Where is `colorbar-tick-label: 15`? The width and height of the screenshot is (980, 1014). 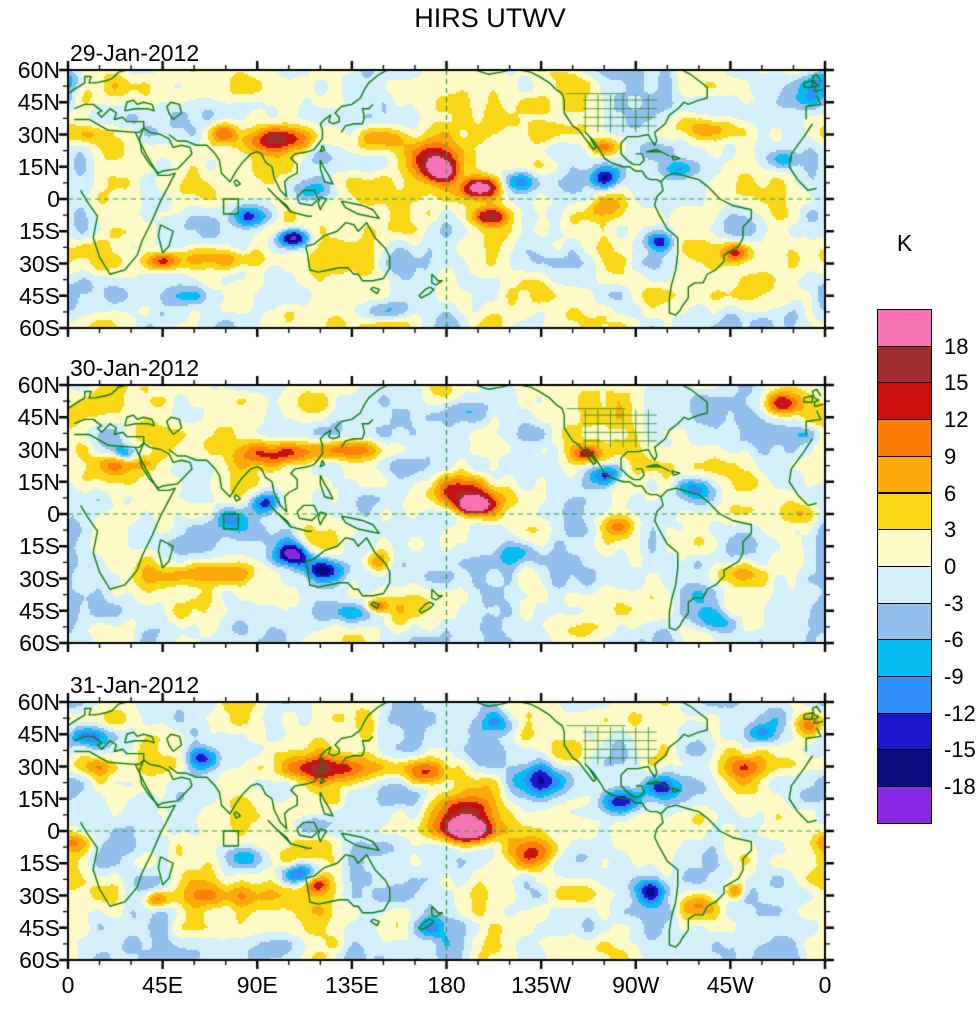
colorbar-tick-label: 15 is located at coordinates (956, 383).